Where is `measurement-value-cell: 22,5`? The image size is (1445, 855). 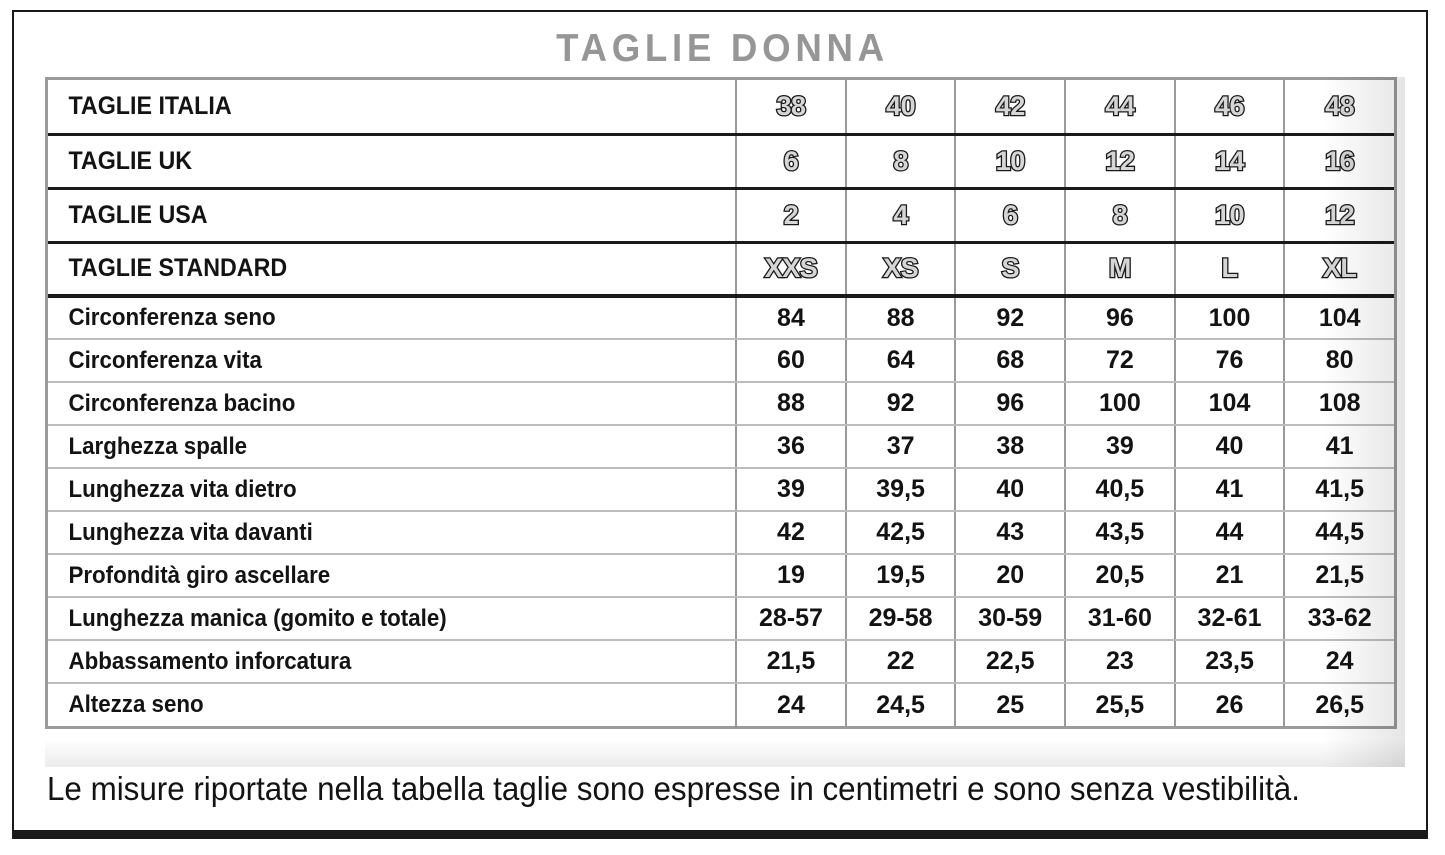
measurement-value-cell: 22,5 is located at coordinates (1010, 662).